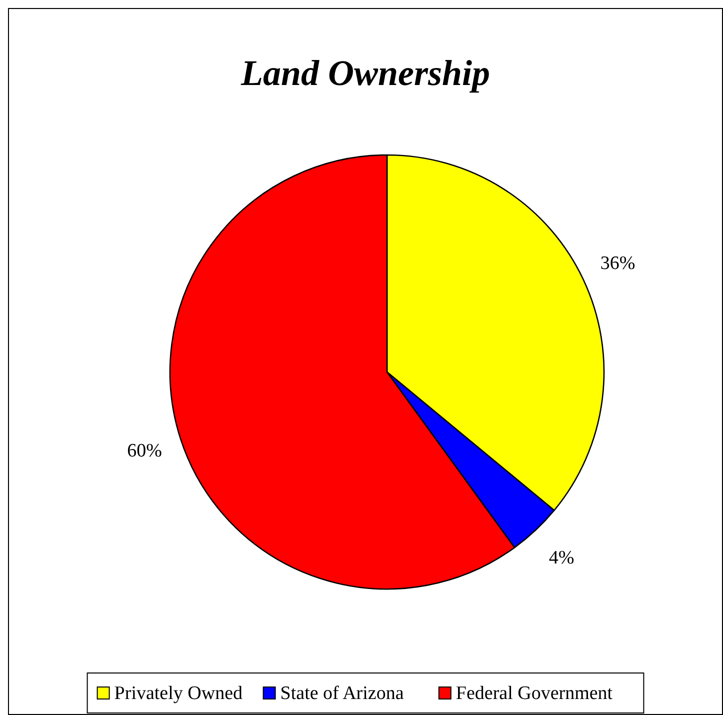 Image resolution: width=723 pixels, height=715 pixels. What do you see at coordinates (144, 451) in the screenshot?
I see `data-label: 60%` at bounding box center [144, 451].